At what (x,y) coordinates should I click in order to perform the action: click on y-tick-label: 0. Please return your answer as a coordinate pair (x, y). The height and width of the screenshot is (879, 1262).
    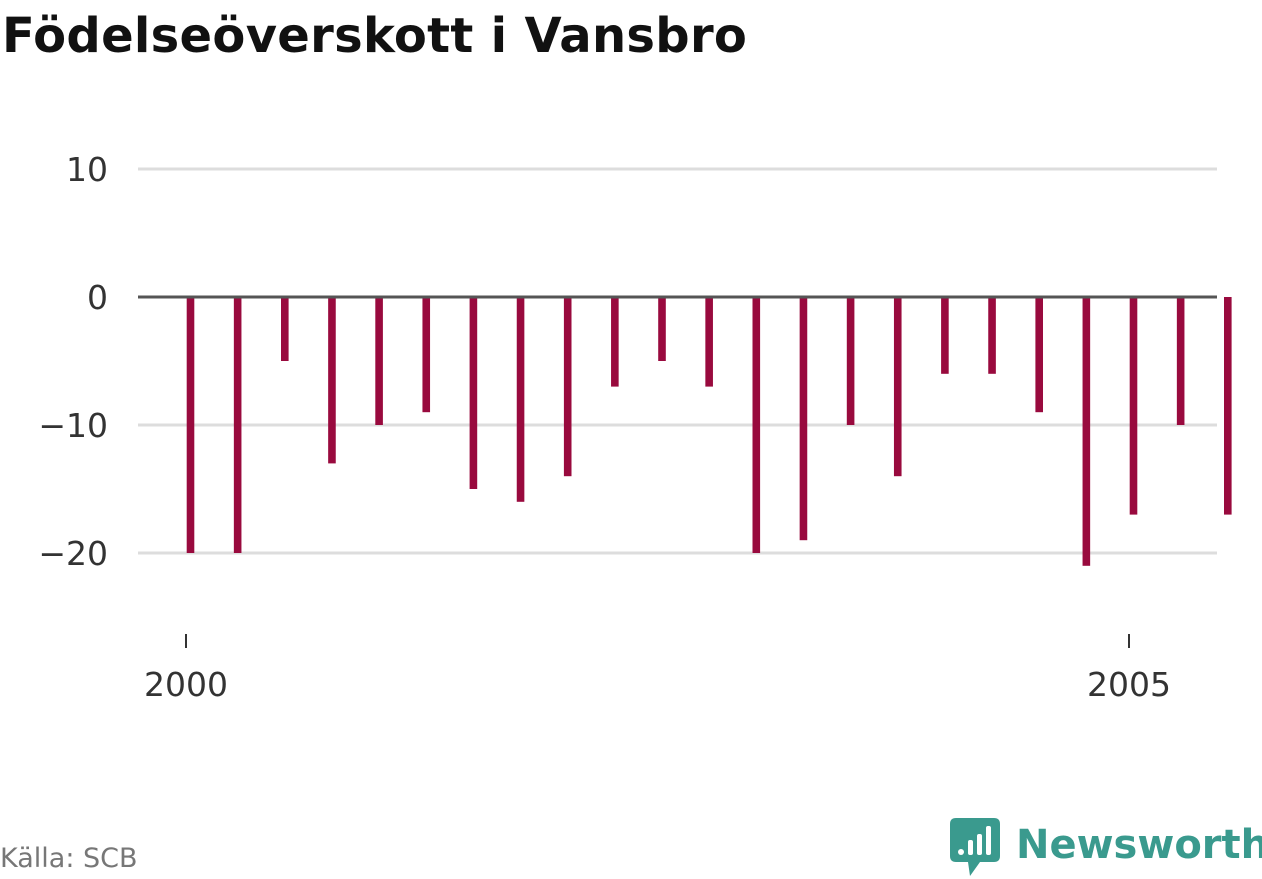
    Looking at the image, I should click on (97, 297).